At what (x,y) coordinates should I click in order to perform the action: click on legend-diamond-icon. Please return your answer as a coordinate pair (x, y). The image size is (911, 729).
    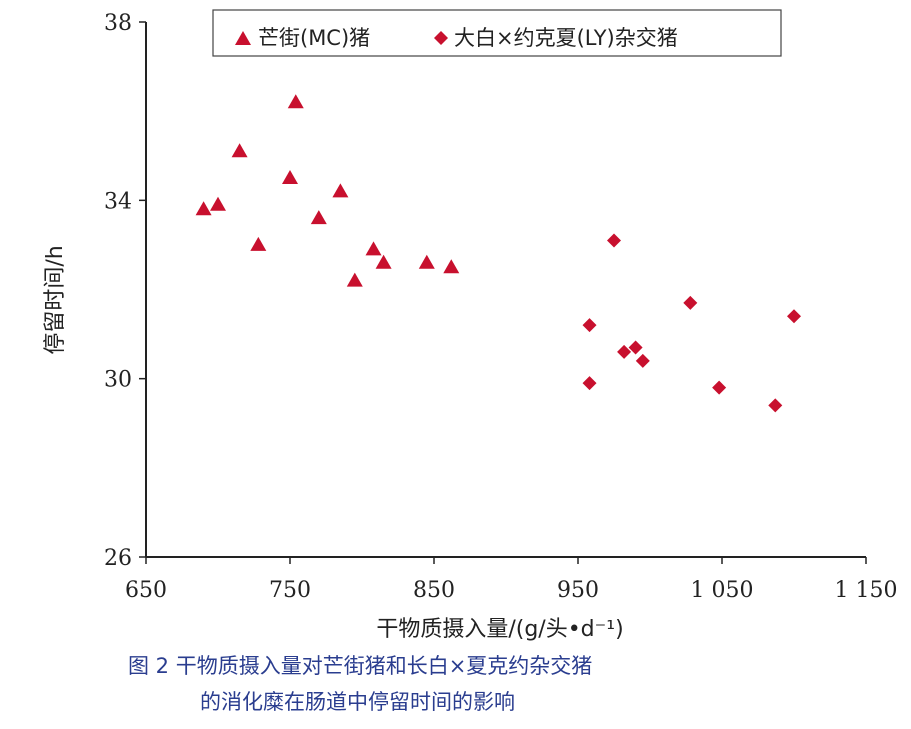
    Looking at the image, I should click on (441, 38).